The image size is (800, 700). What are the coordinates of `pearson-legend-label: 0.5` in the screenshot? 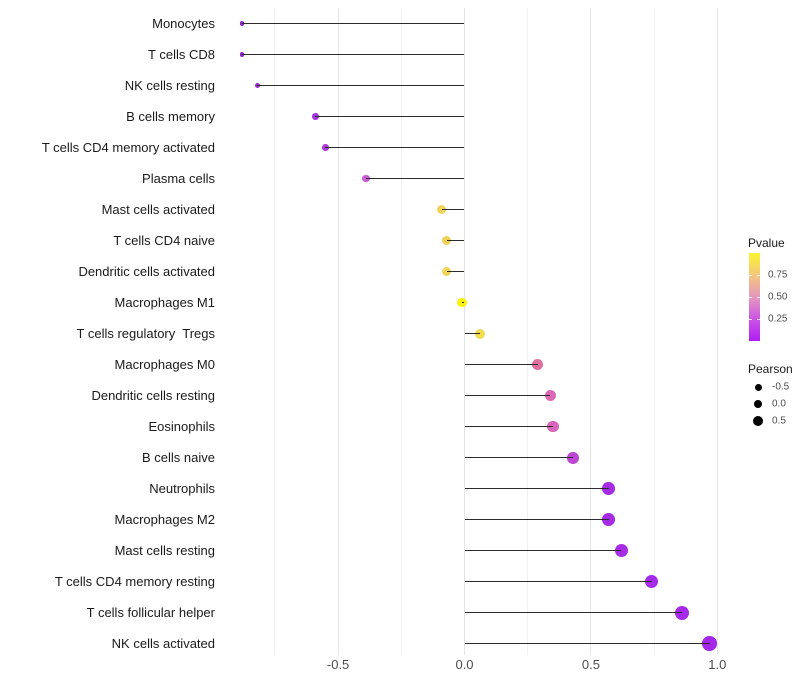 It's located at (779, 421).